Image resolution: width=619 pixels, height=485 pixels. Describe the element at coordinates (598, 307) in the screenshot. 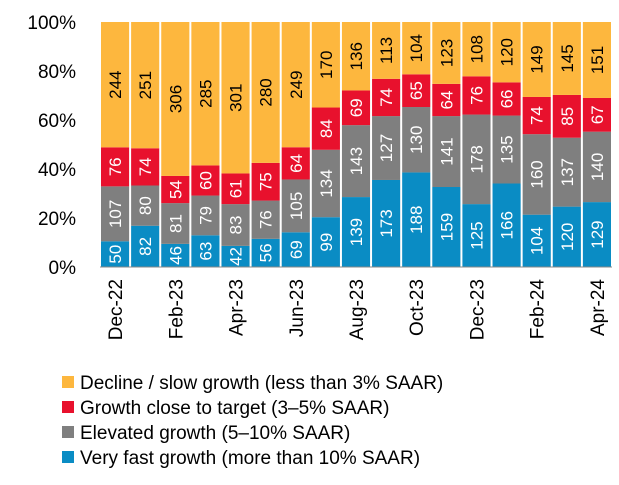

I see `x-tick-label: Apr-24` at that location.